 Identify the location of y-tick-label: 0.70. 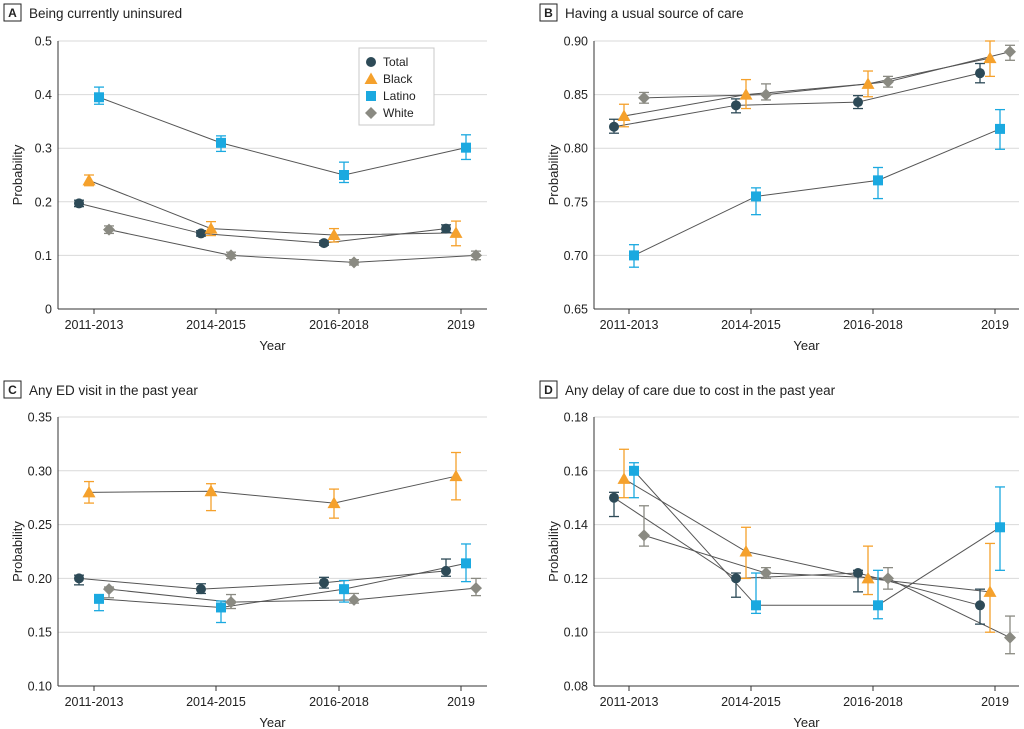
(576, 256).